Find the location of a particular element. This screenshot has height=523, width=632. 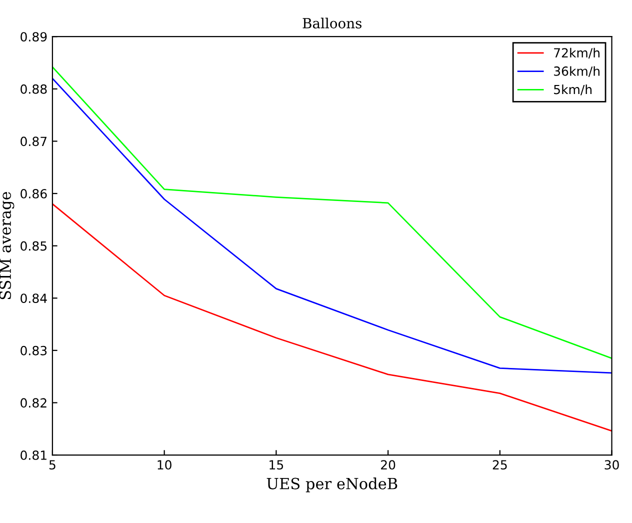

y-tick-label: 0.81 is located at coordinates (33, 455).